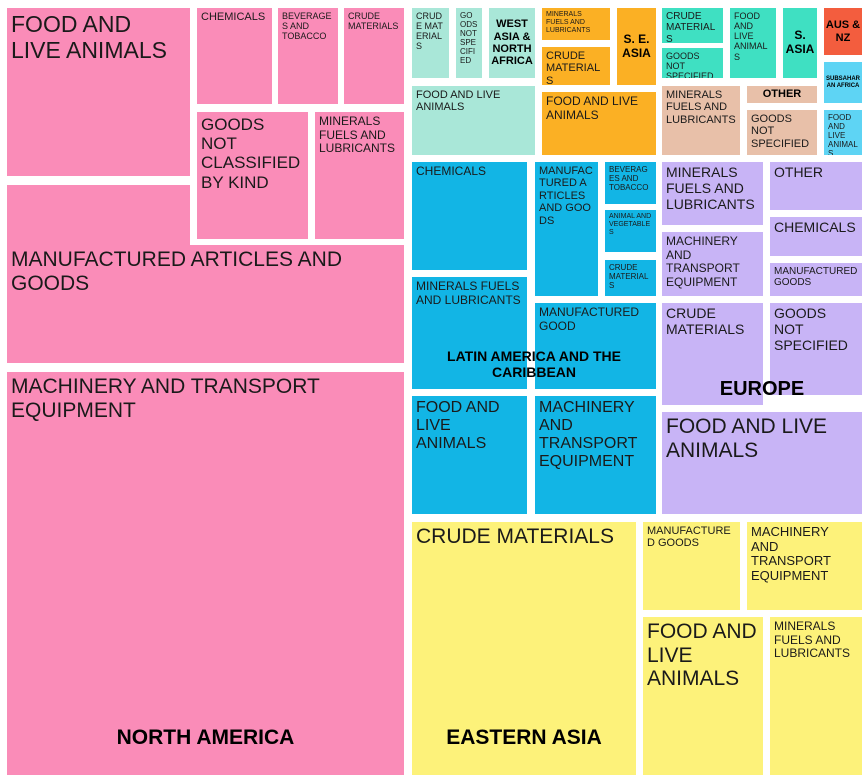  What do you see at coordinates (524, 737) in the screenshot?
I see `region-label: EASTERN ASIA` at bounding box center [524, 737].